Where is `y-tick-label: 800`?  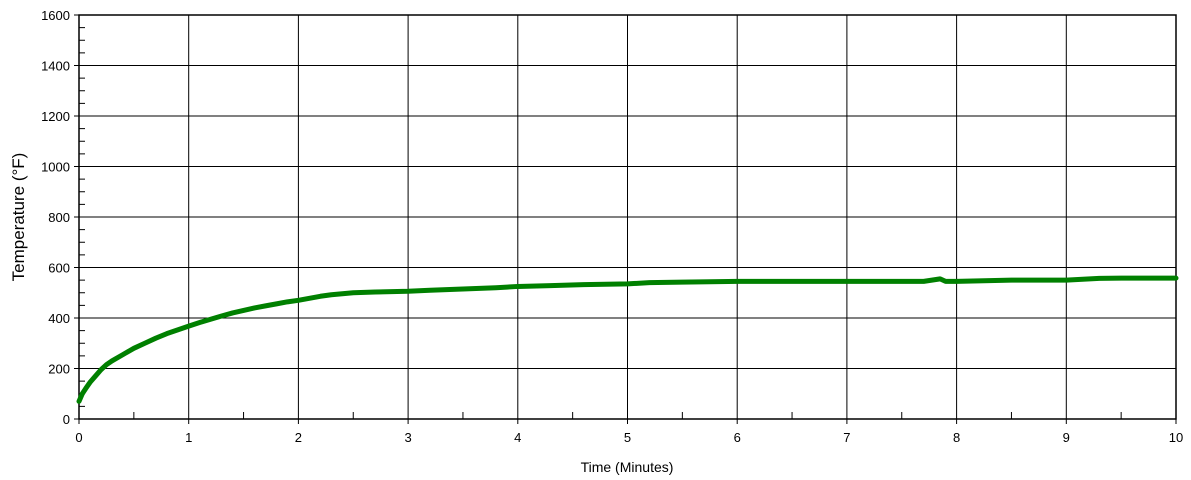 y-tick-label: 800 is located at coordinates (59, 217).